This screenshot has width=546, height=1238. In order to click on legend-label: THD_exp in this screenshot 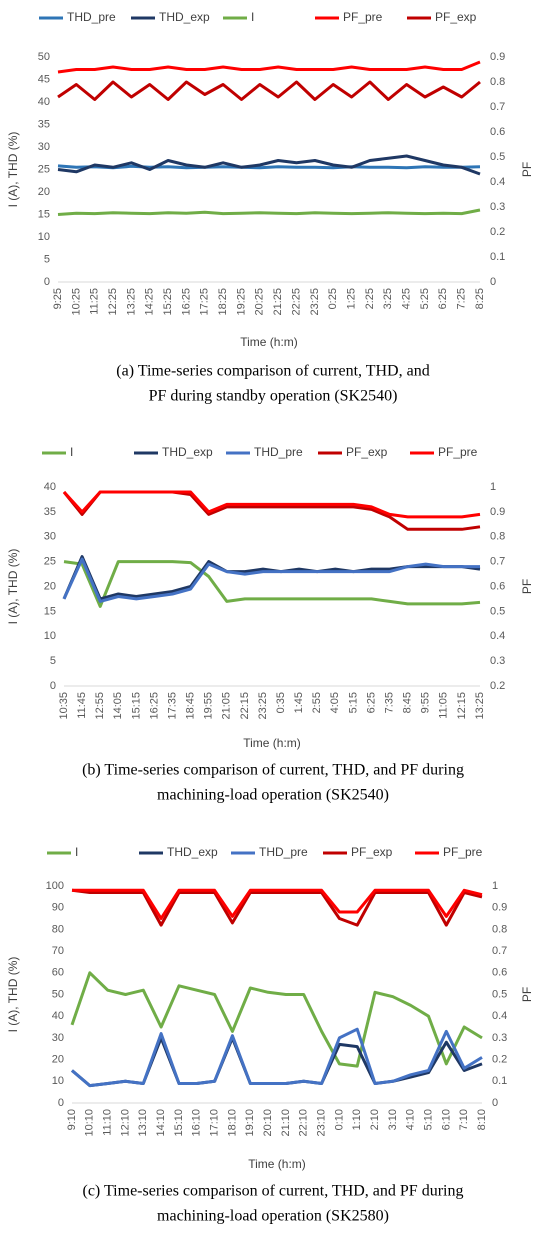, I will do `click(187, 452)`.